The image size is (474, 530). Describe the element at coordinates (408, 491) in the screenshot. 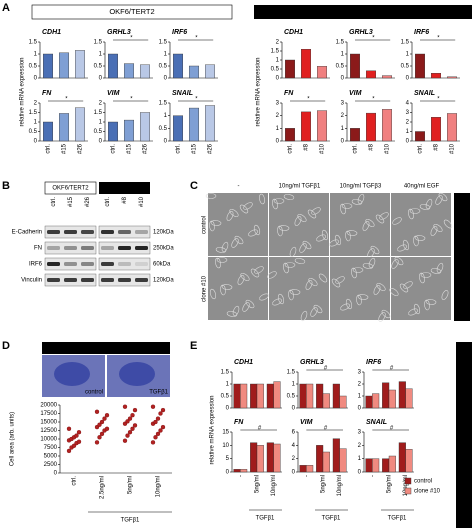

I see `legend-swatch` at that location.